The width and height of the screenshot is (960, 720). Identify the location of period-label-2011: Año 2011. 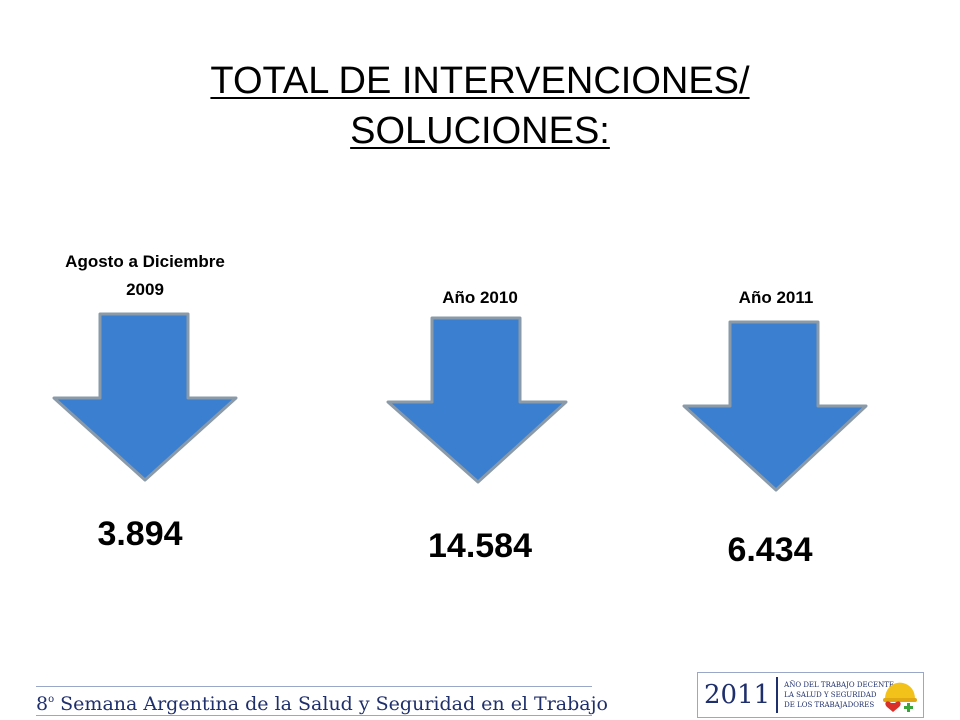
(776, 298).